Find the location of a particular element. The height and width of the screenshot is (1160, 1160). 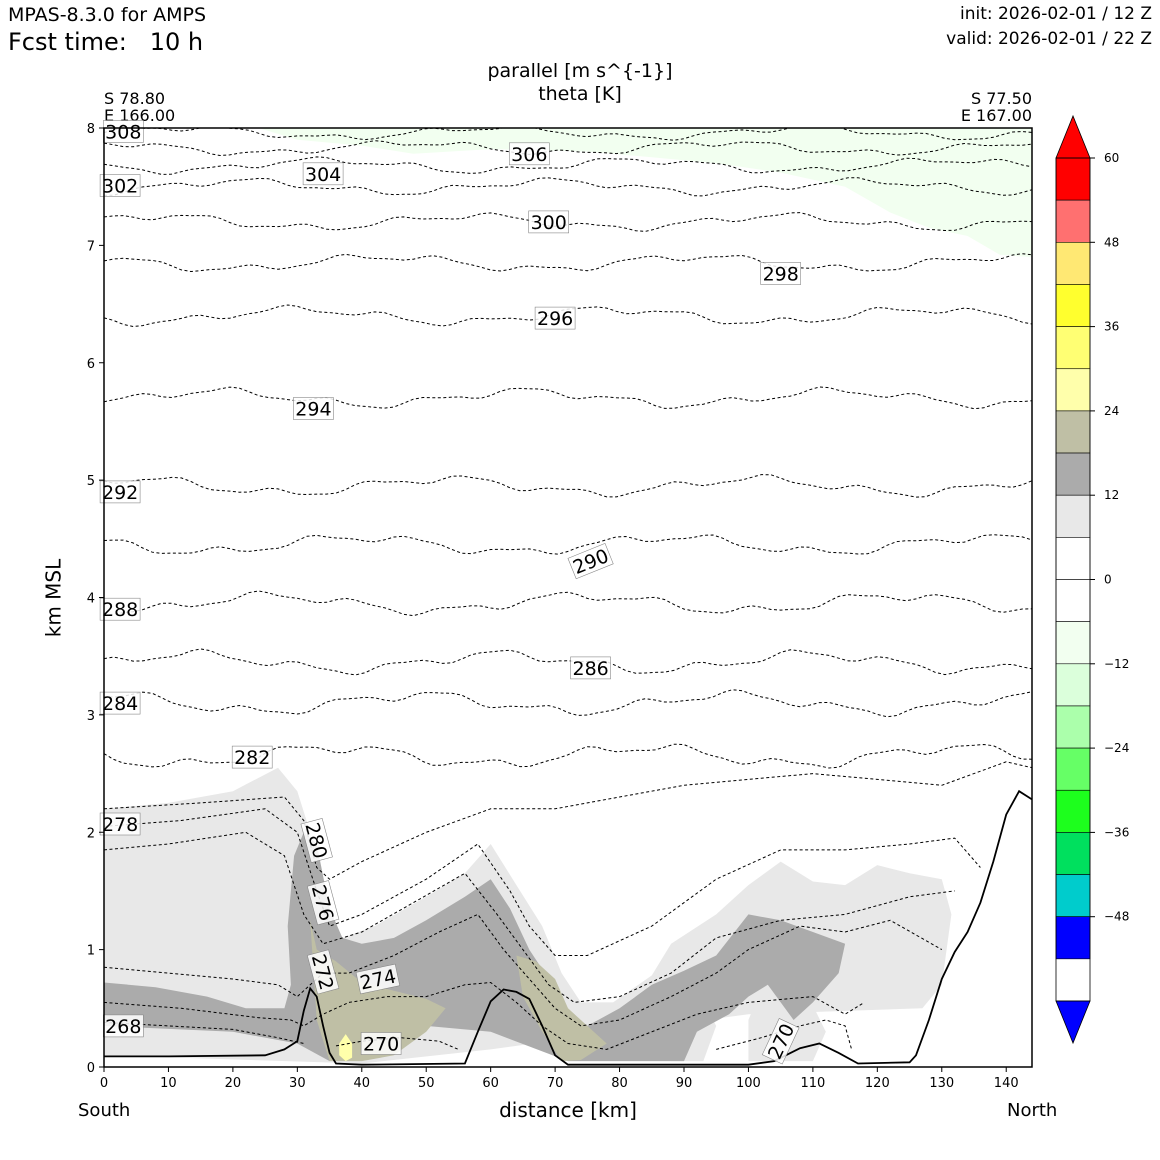

left-latitude: S 78.80 is located at coordinates (135, 98).